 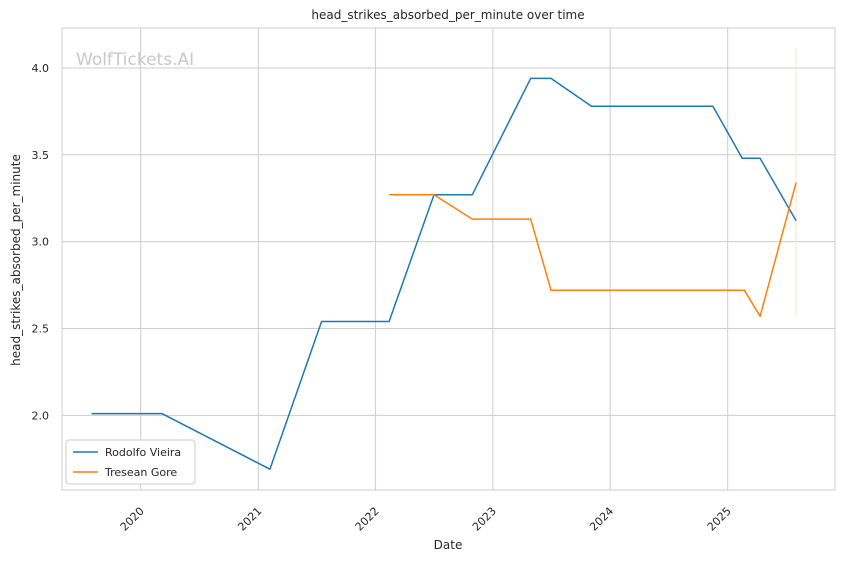 What do you see at coordinates (601, 519) in the screenshot?
I see `x-tick-label: 2024` at bounding box center [601, 519].